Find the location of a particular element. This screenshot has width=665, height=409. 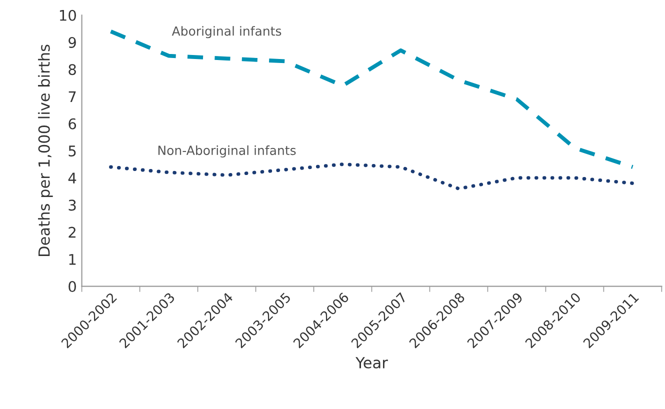

series-label: Non-Aboriginal infants is located at coordinates (227, 151).